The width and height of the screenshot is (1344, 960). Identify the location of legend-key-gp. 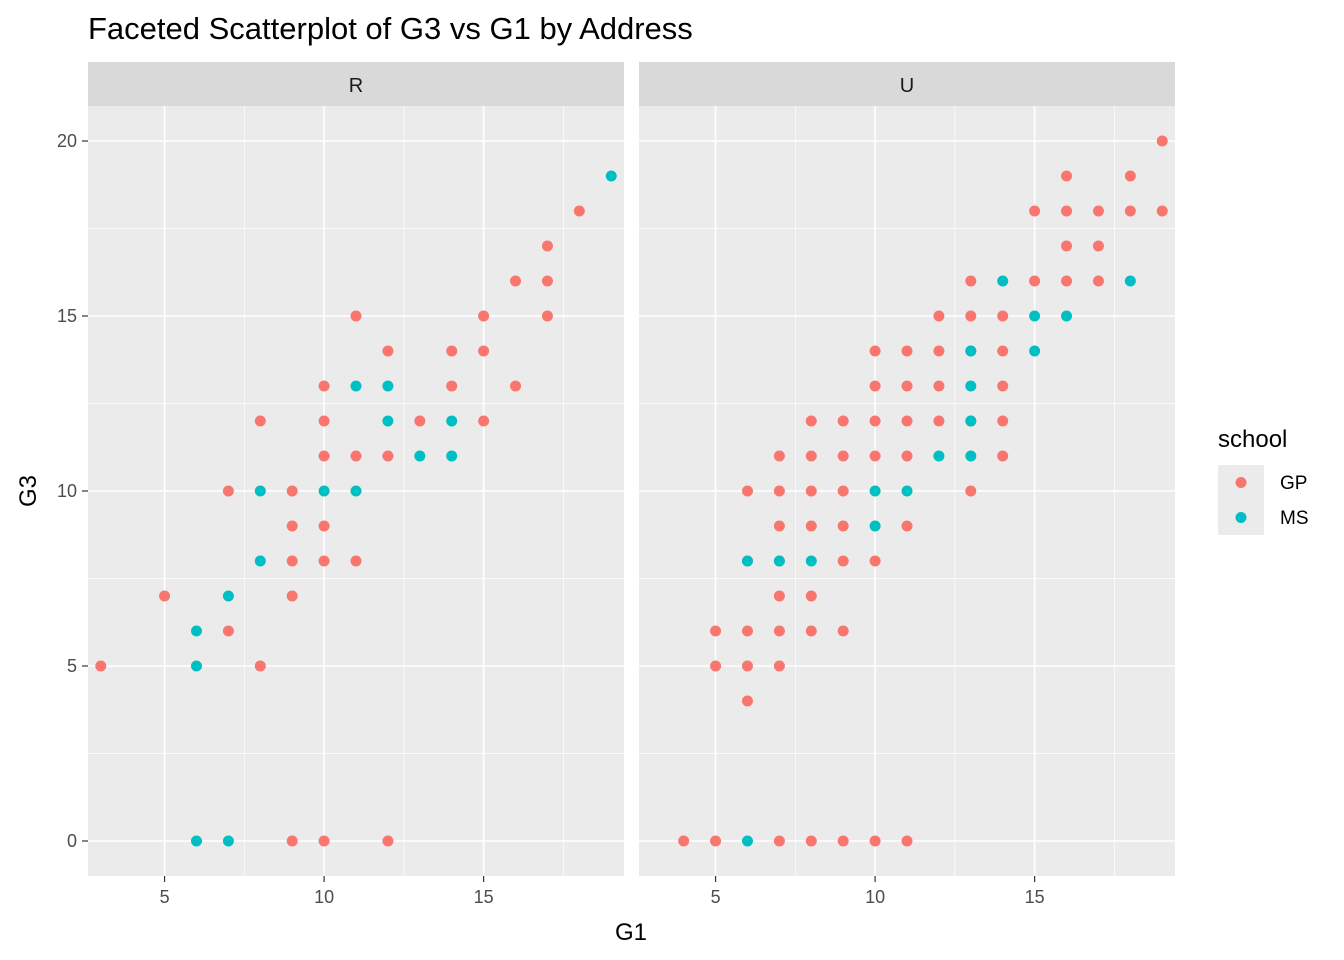
(1241, 482).